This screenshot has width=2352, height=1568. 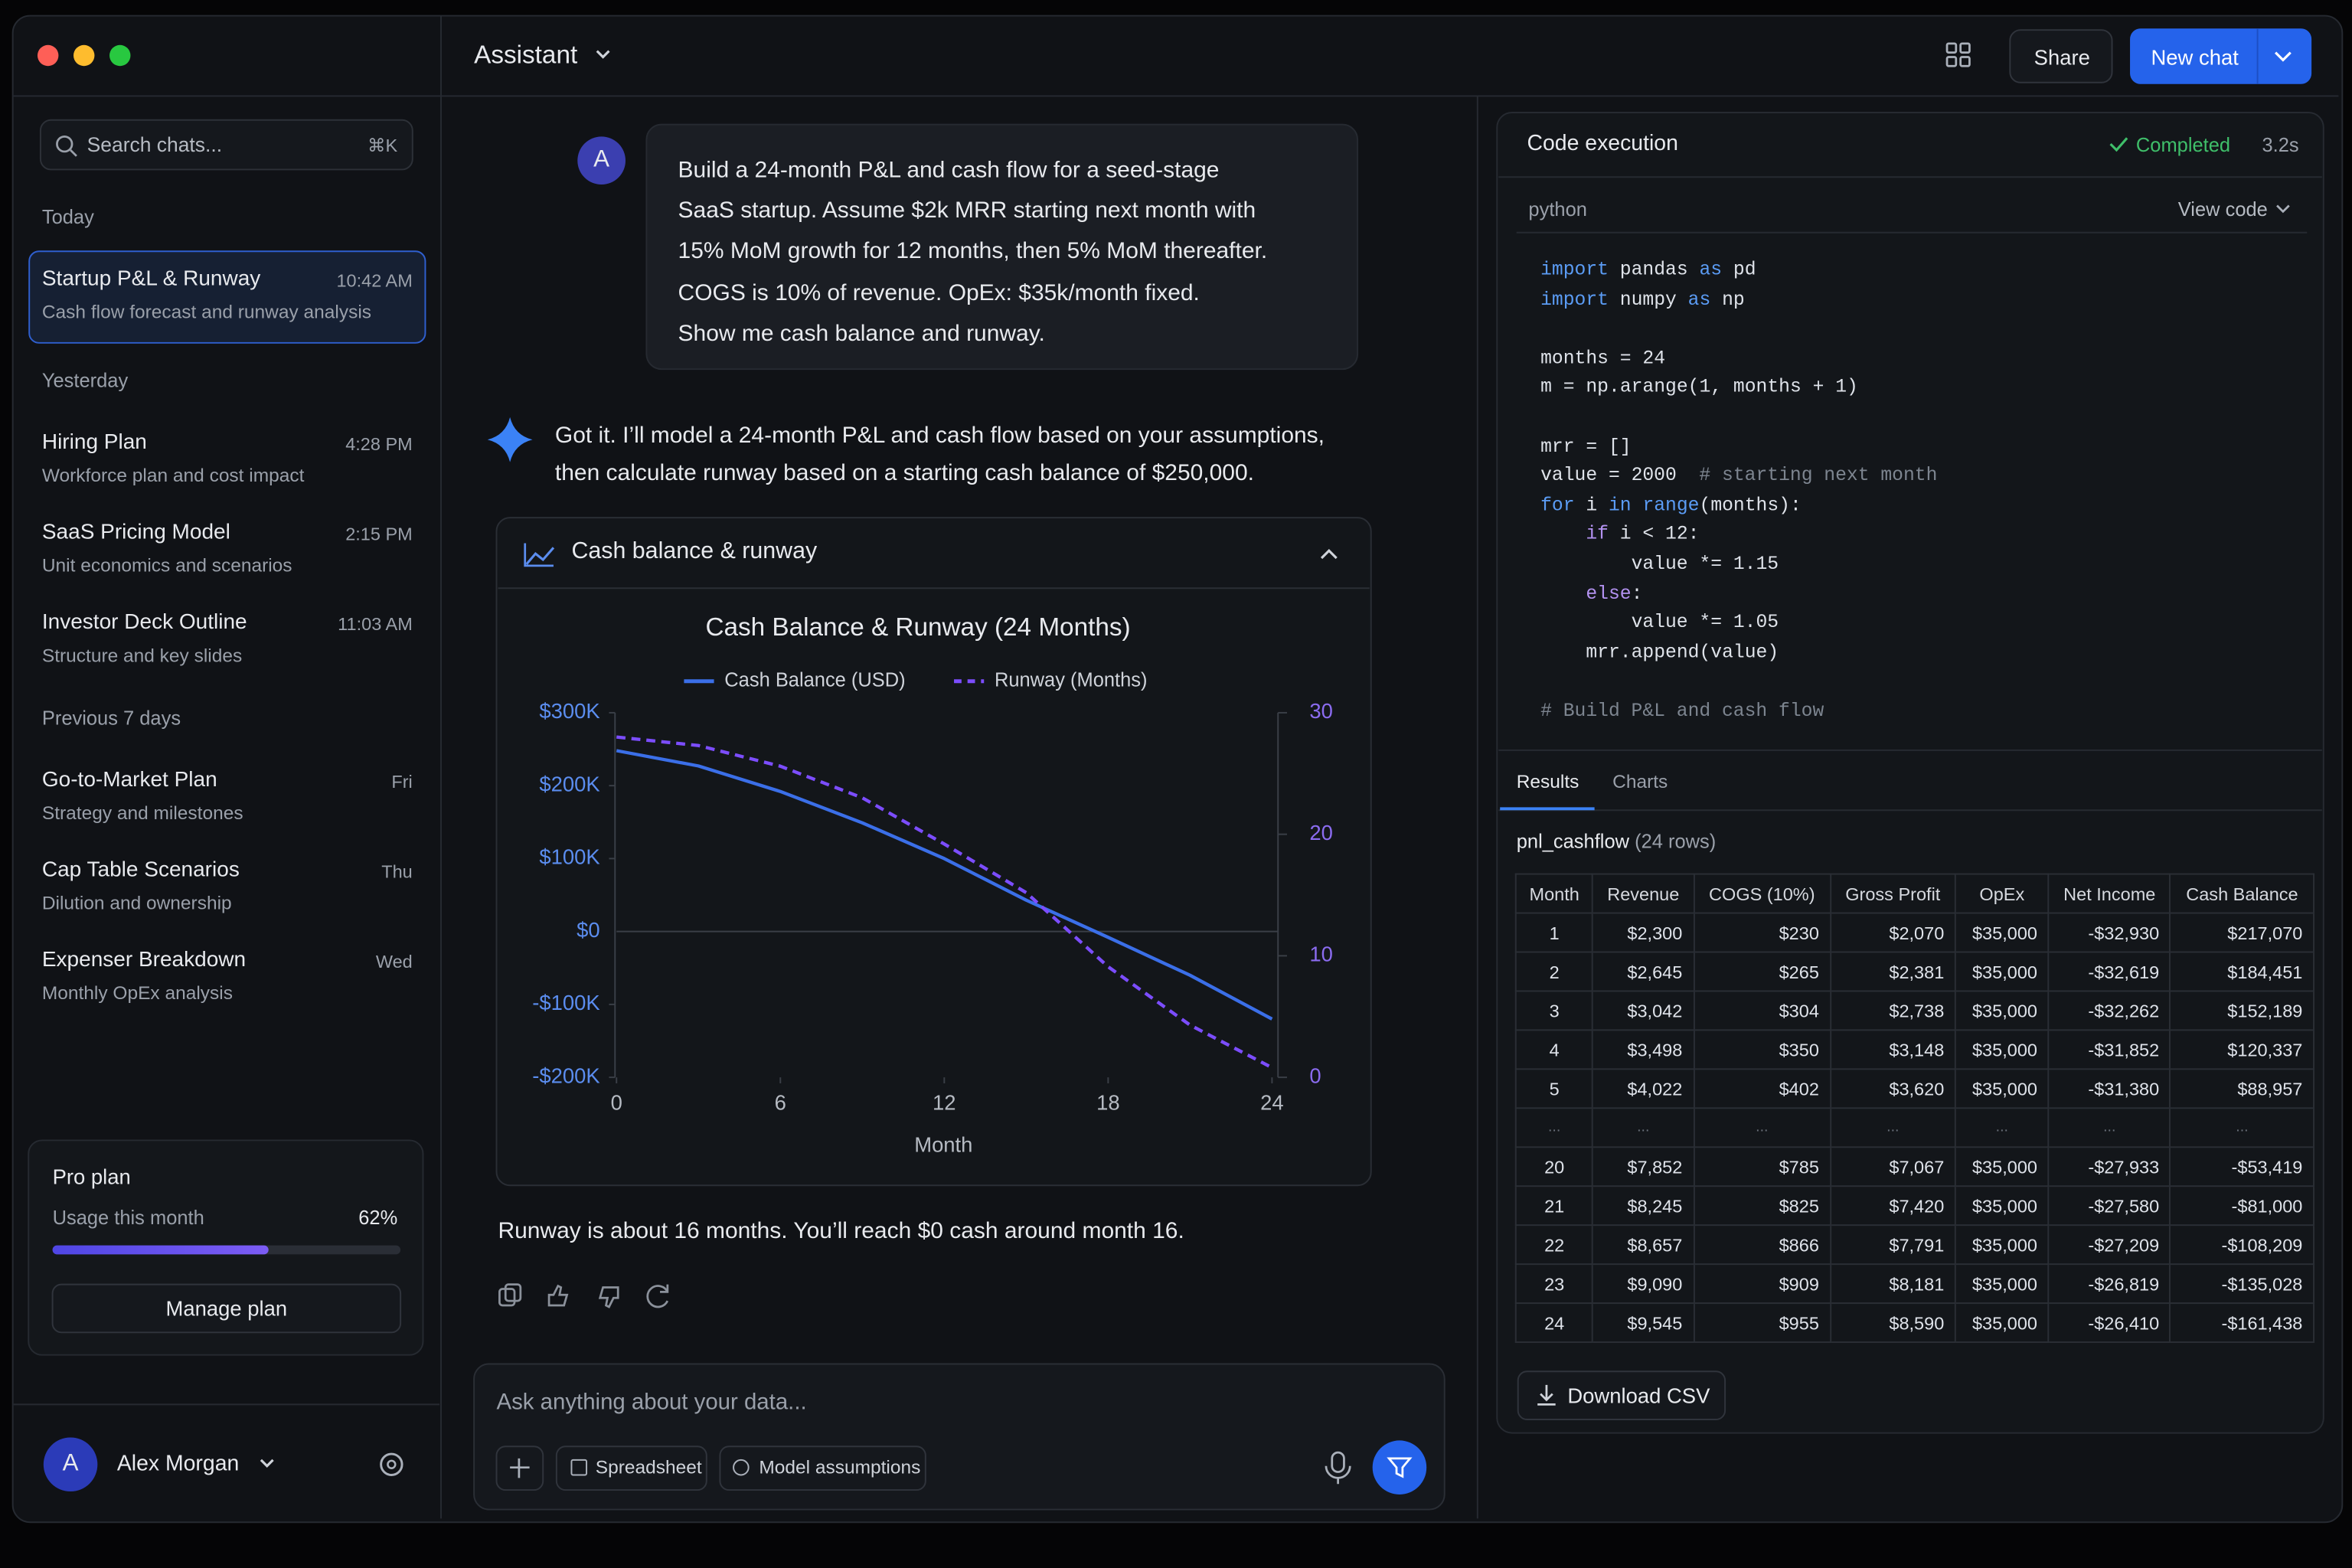 I want to click on cell: $785, so click(x=1762, y=1166).